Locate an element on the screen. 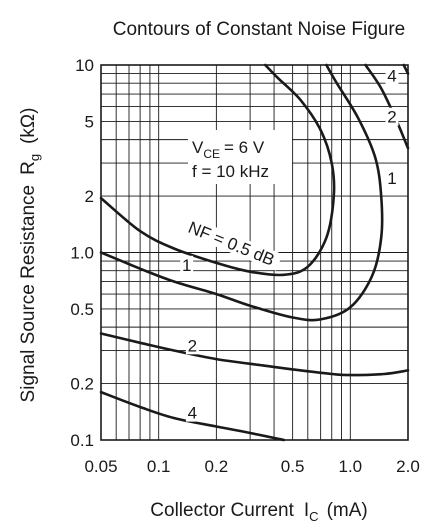 The image size is (442, 529). x-tick-label: 0.2 is located at coordinates (217, 466).